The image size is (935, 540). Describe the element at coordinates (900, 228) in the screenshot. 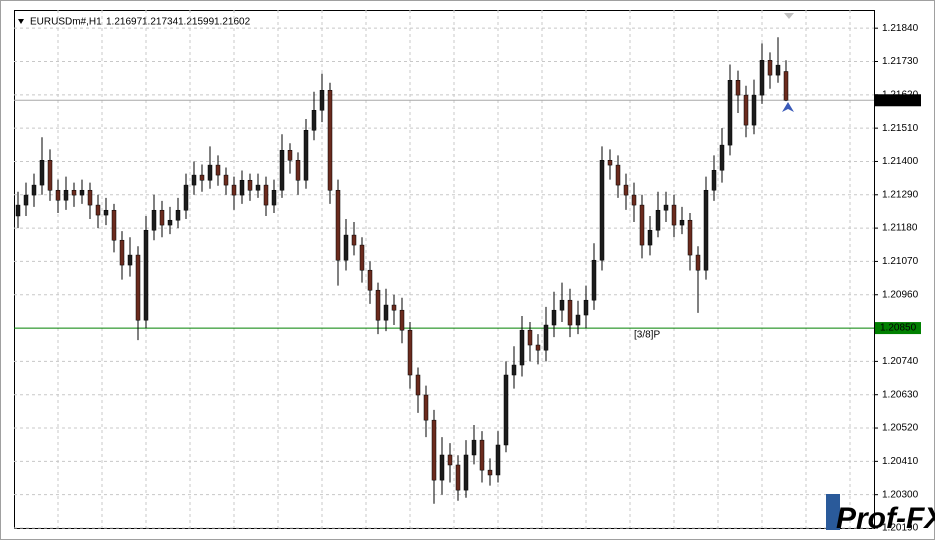

I see `y-tick-label: 1.21180` at that location.